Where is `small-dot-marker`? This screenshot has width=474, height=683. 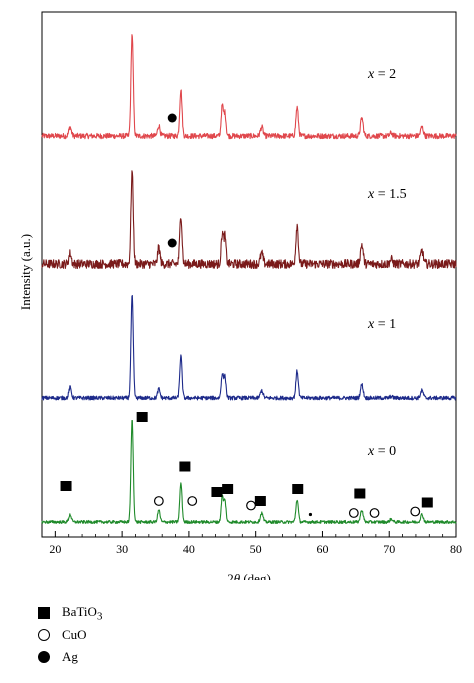 small-dot-marker is located at coordinates (310, 514).